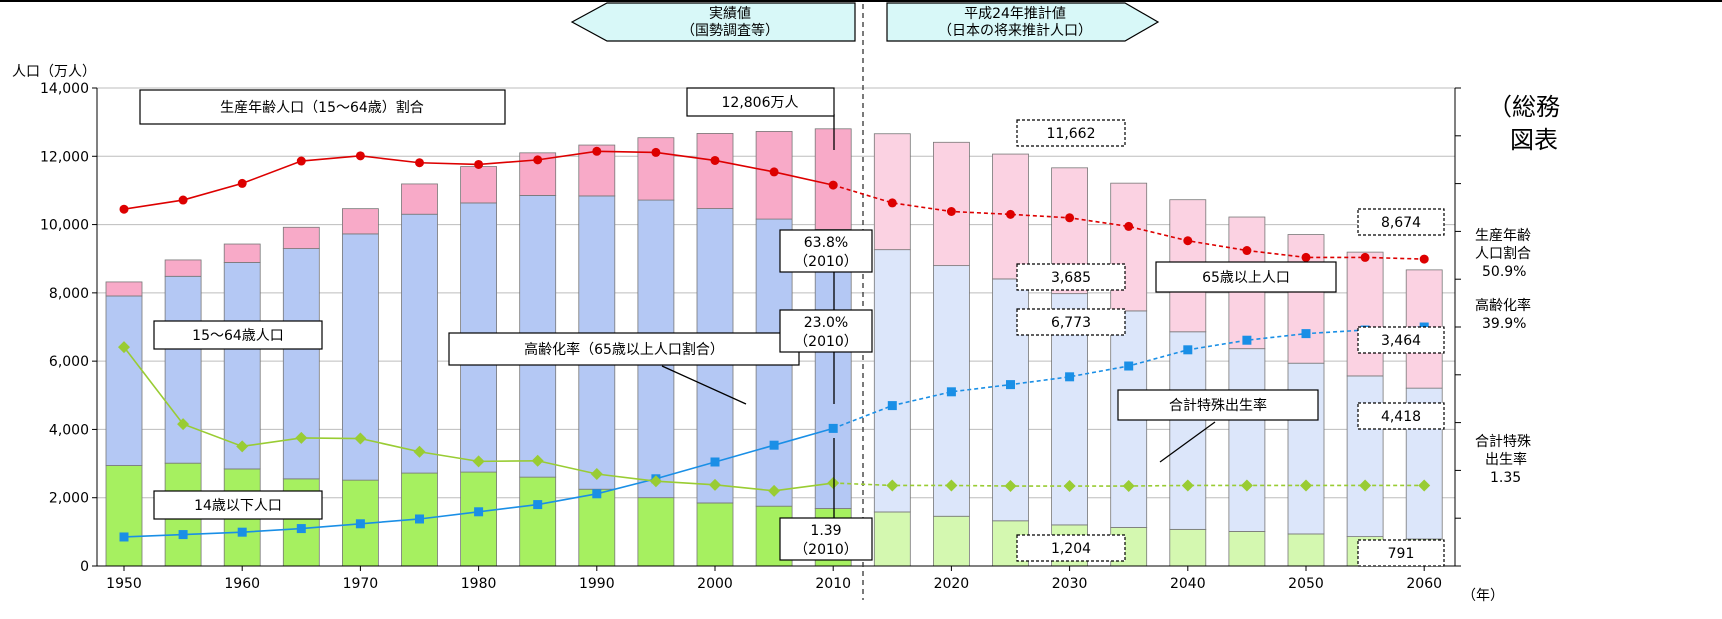 This screenshot has width=1722, height=619. Describe the element at coordinates (713, 22) in the screenshot. I see `banner-actual: 実績値 （国勢調査等）` at that location.